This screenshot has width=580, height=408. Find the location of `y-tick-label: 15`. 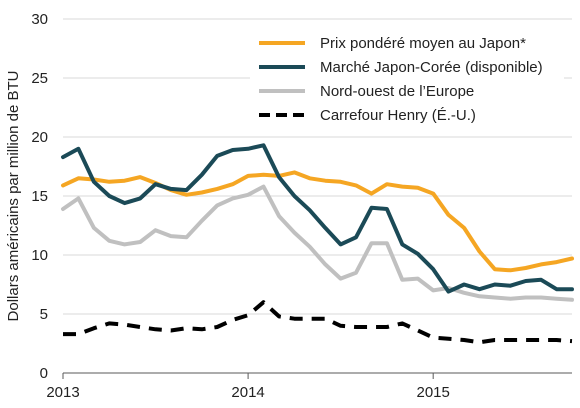

y-tick-label: 15 is located at coordinates (39, 196).